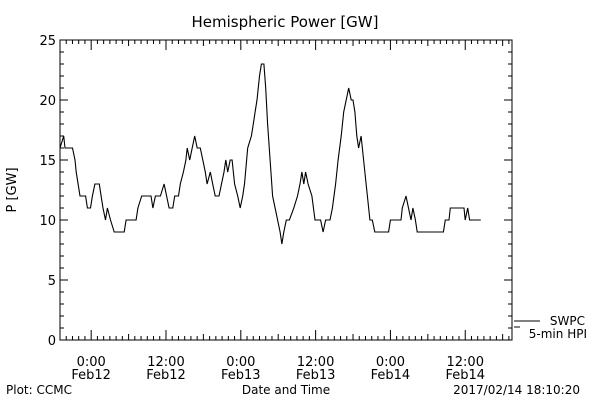  I want to click on chart-title: Hemispheric Power [GW], so click(285, 22).